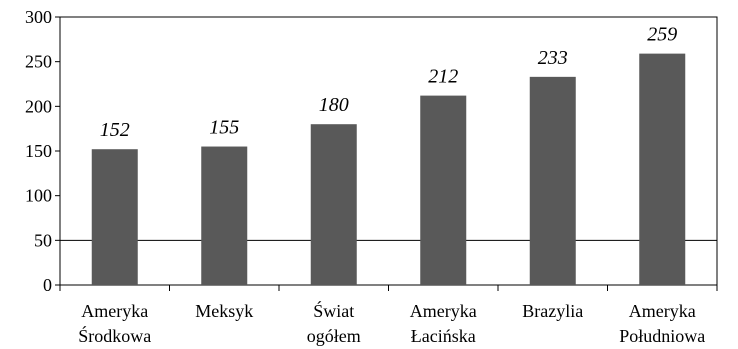  I want to click on x-tick-label: Świat, so click(333, 310).